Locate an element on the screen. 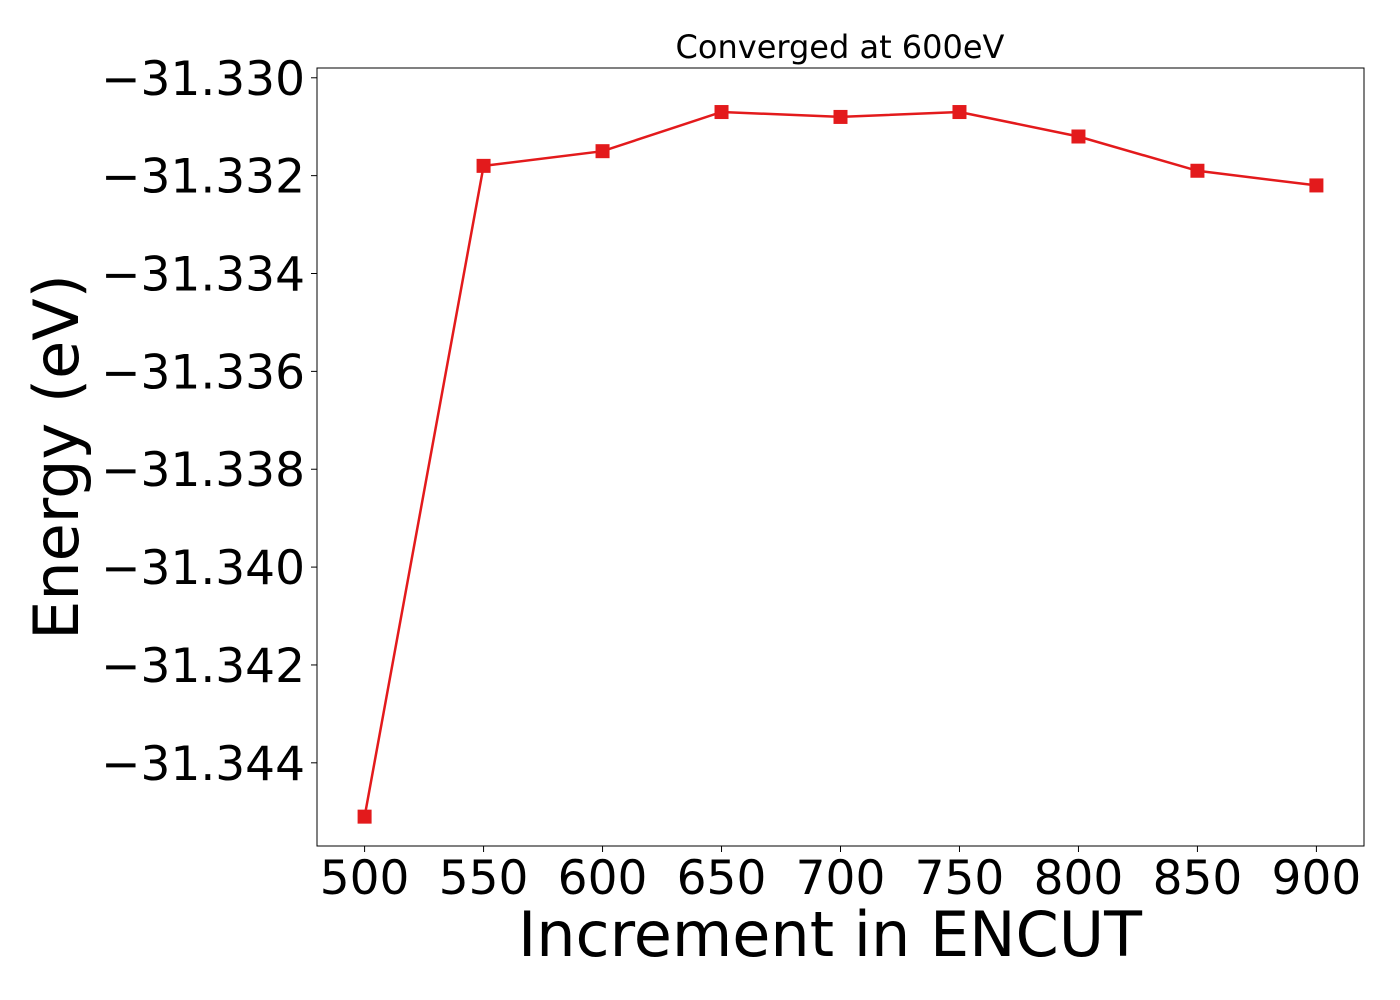 The width and height of the screenshot is (1400, 1000). x-tick-label: 600 is located at coordinates (603, 878).